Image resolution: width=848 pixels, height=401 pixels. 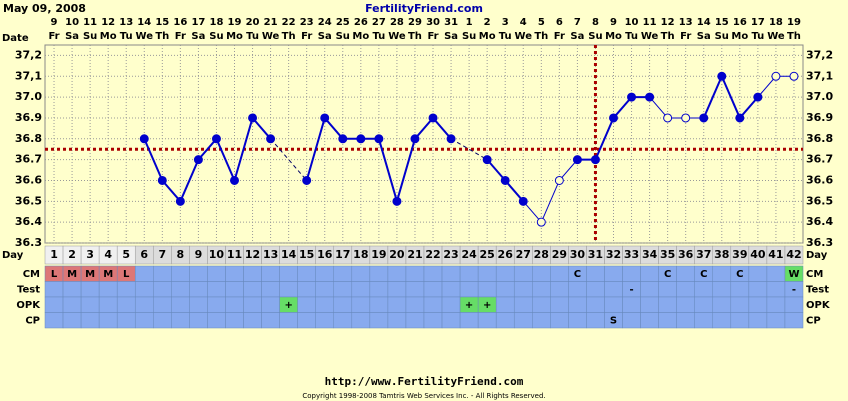 I want to click on day-number: 13, so click(x=270, y=254).